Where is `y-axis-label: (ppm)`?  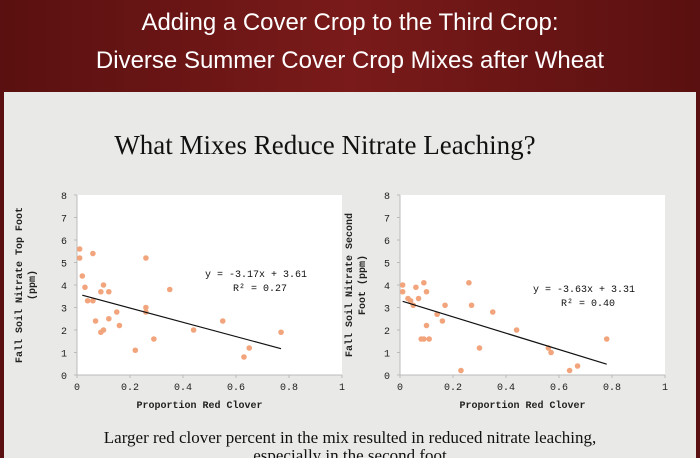
y-axis-label: (ppm) is located at coordinates (33, 285).